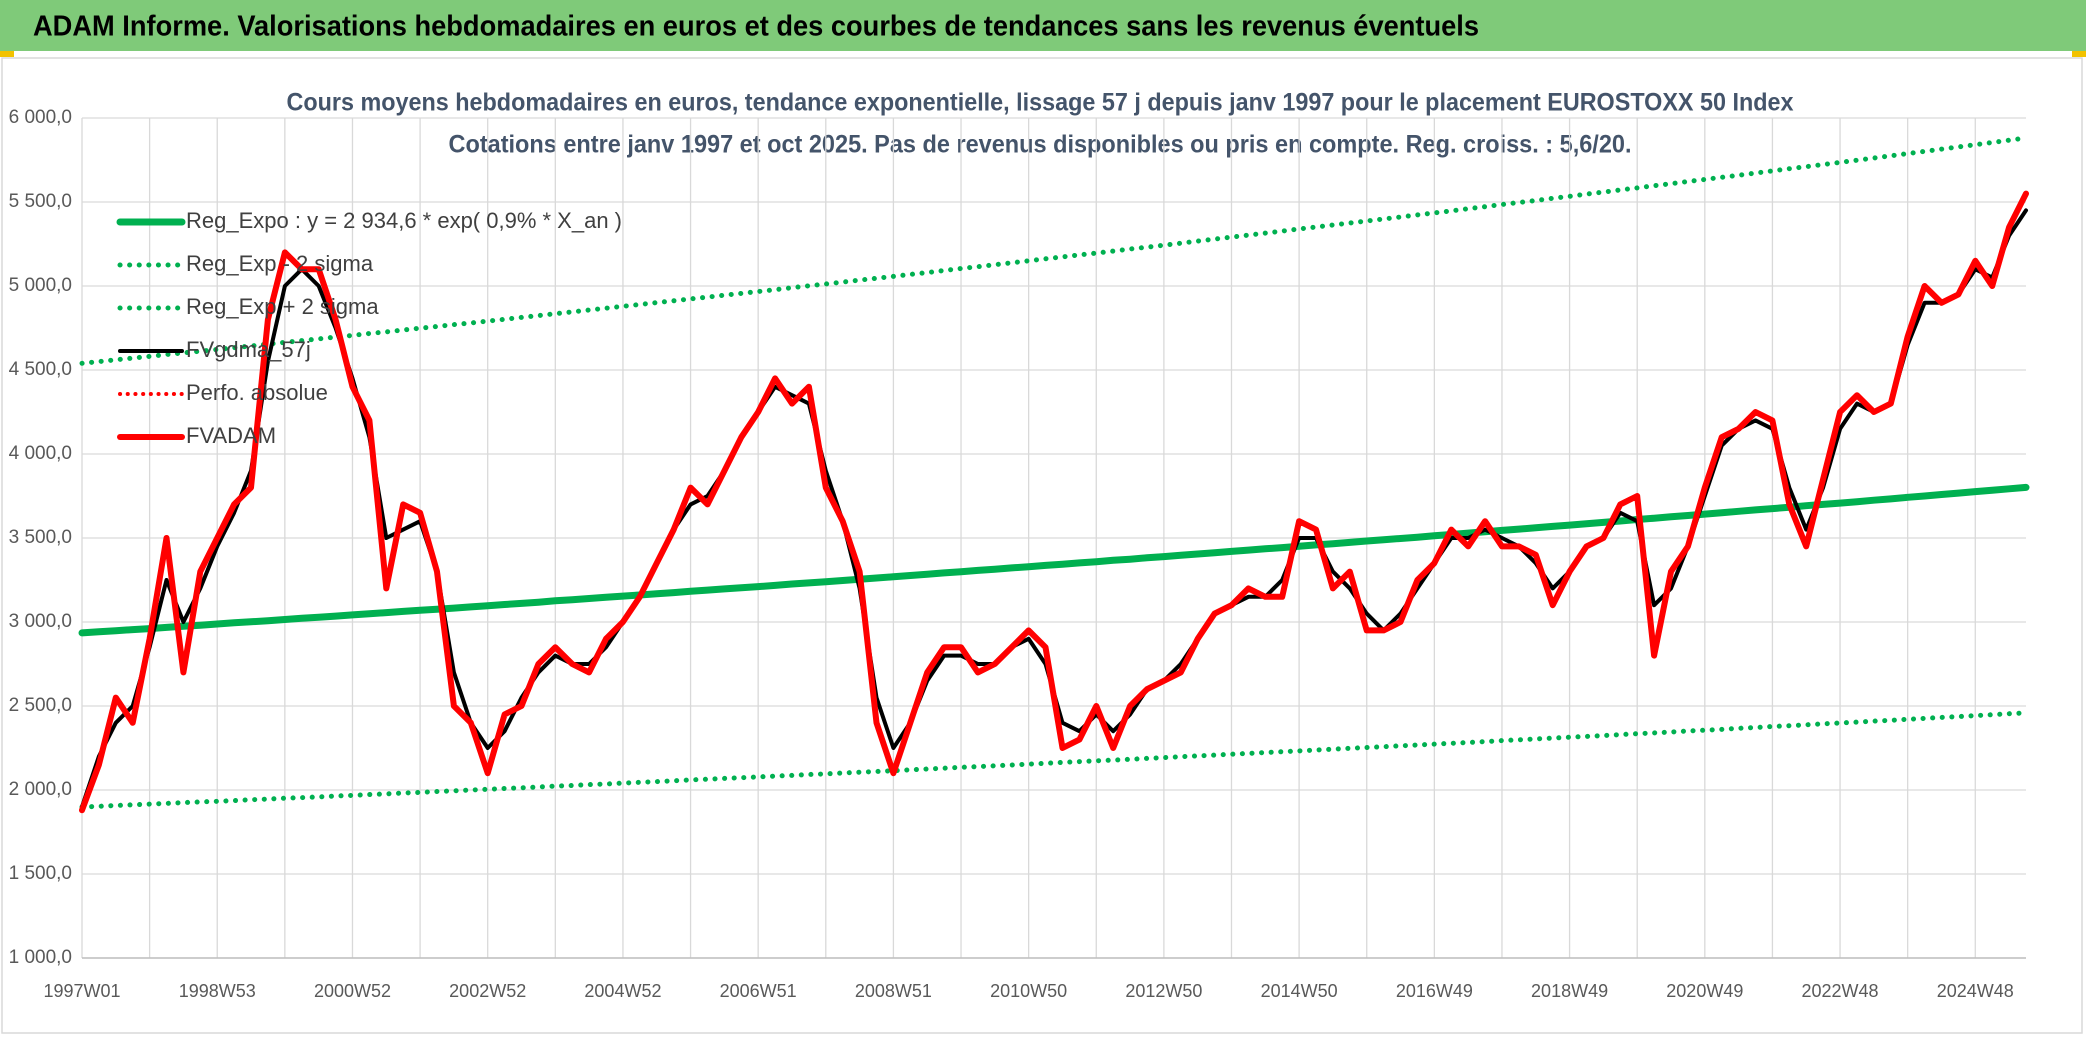  I want to click on y-tick-label: 6 000,0, so click(40, 117).